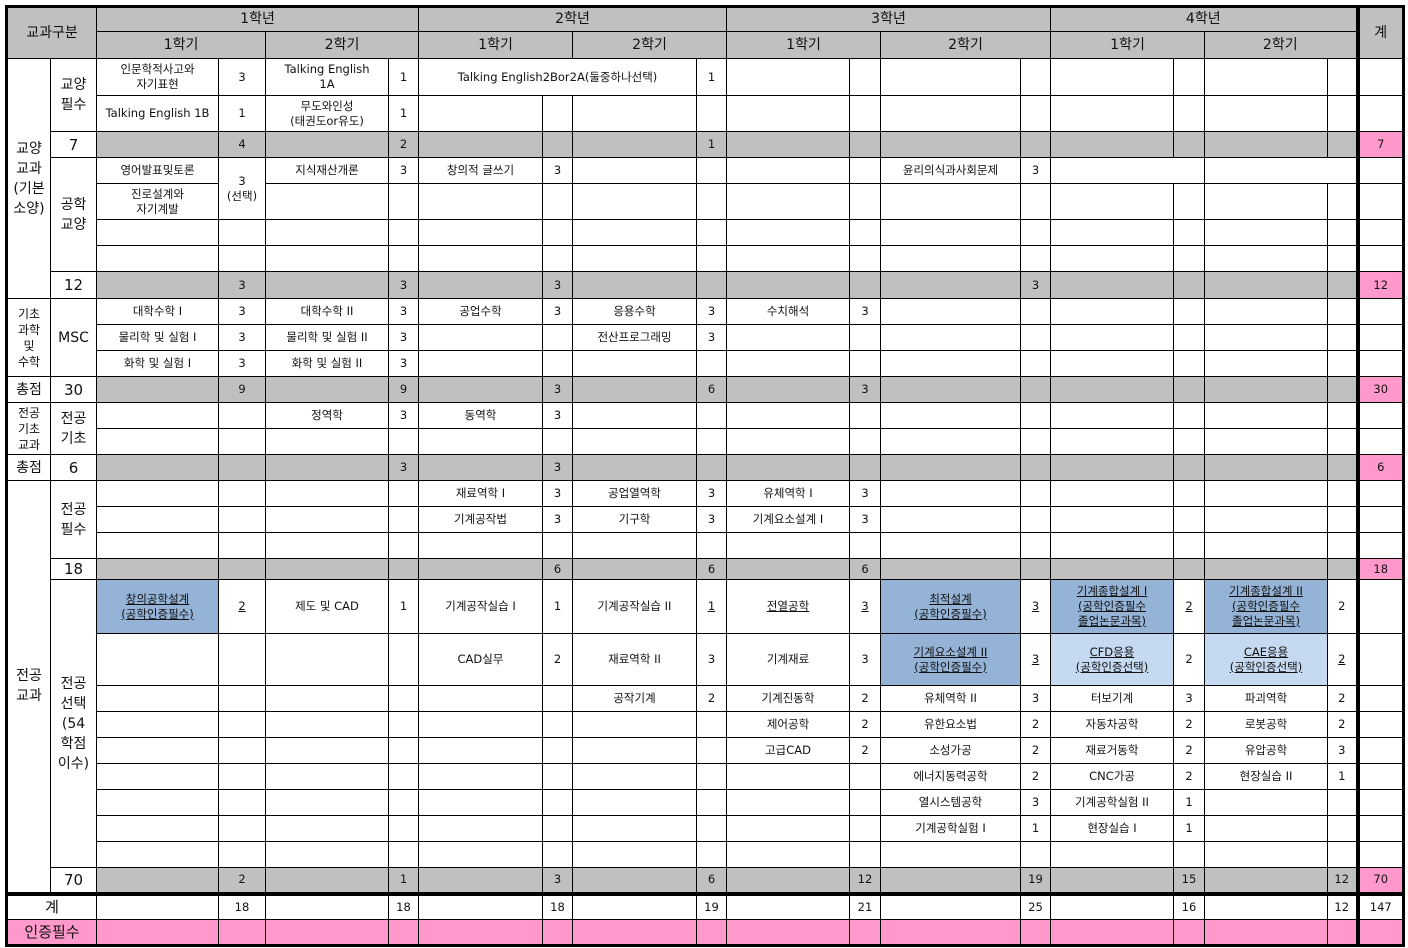 The width and height of the screenshot is (1408, 948). I want to click on course-credit: 12, so click(865, 880).